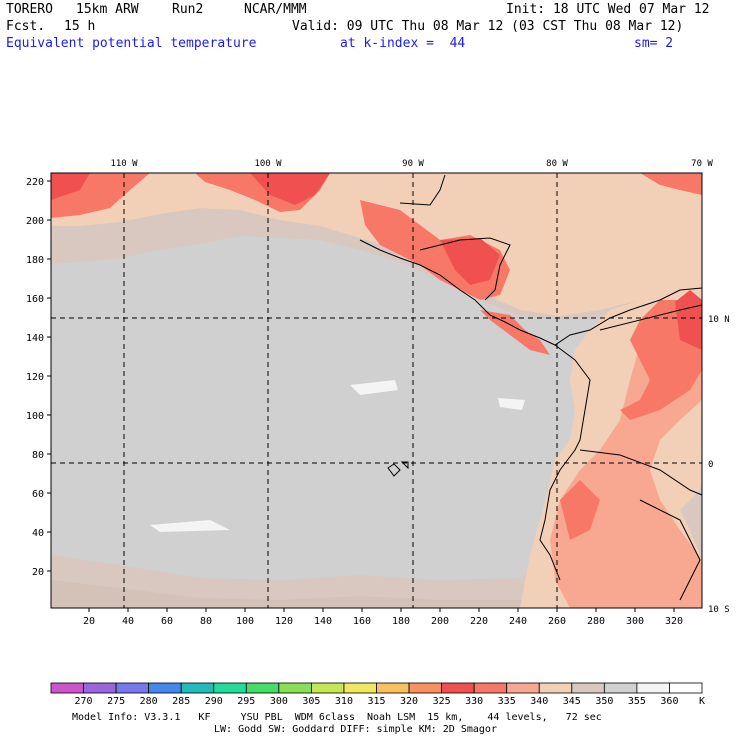  Describe the element at coordinates (719, 320) in the screenshot. I see `lat-label: 10 N` at that location.